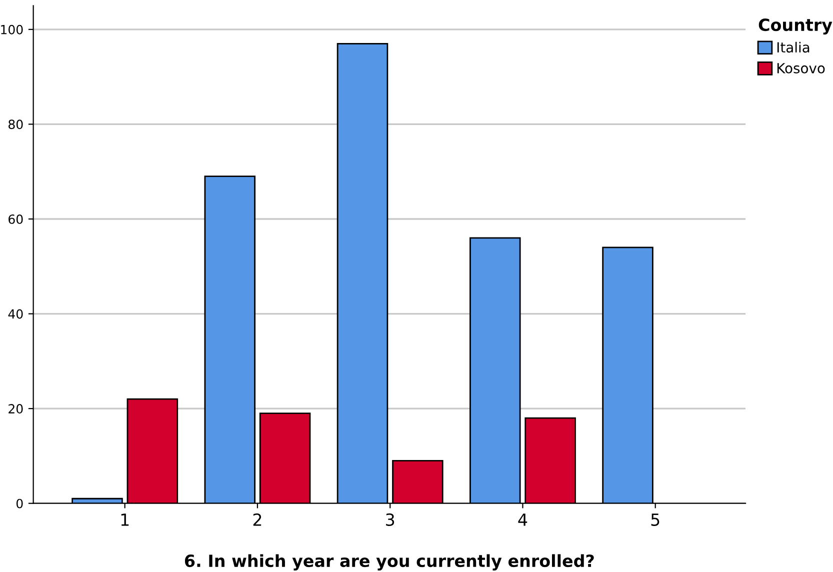  I want to click on x-axis-title: 6. In which year are you currently enrolled?, so click(389, 562).